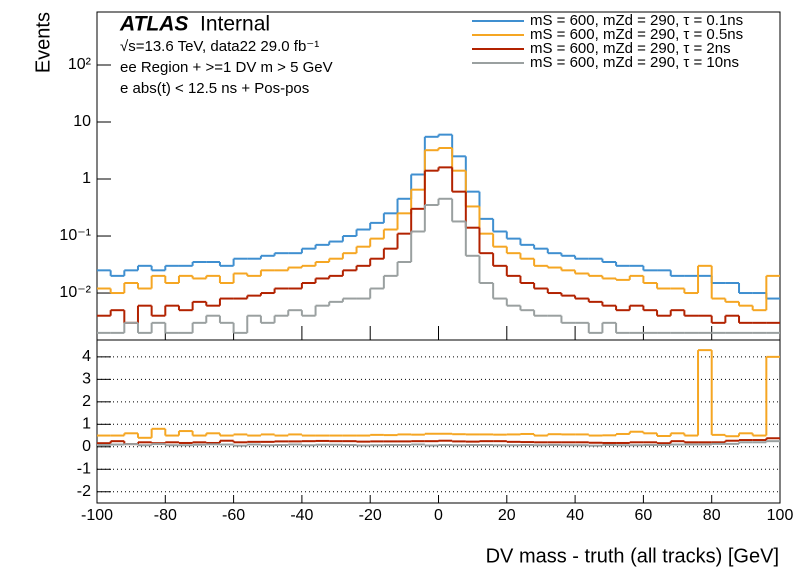 The image size is (796, 572). I want to click on y-tick-label: 10⁻², so click(75, 292).